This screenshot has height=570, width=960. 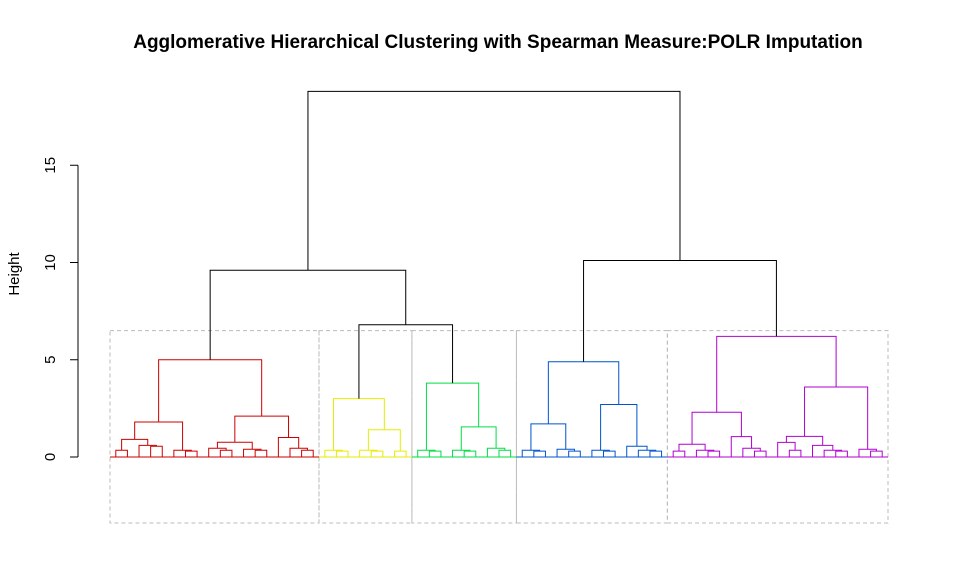 What do you see at coordinates (50, 262) in the screenshot?
I see `y-tick-label: 10` at bounding box center [50, 262].